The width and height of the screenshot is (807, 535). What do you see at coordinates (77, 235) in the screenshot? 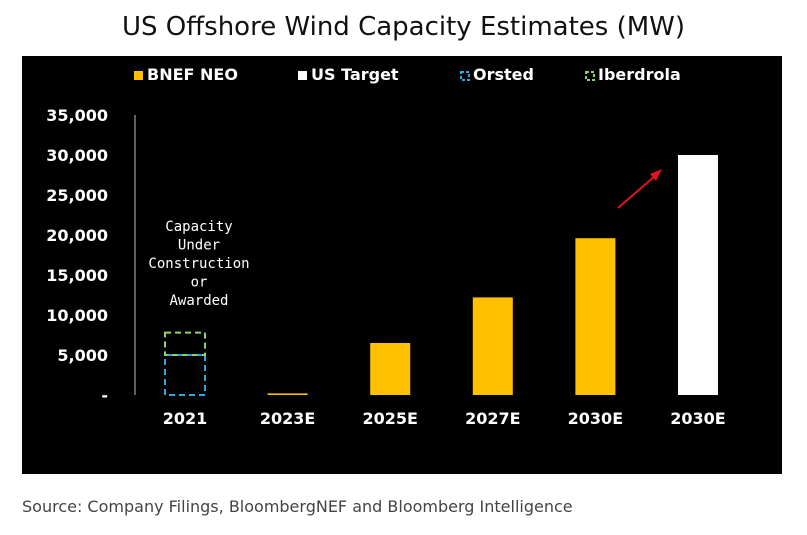
I see `y-tick-label: 20,000` at bounding box center [77, 235].